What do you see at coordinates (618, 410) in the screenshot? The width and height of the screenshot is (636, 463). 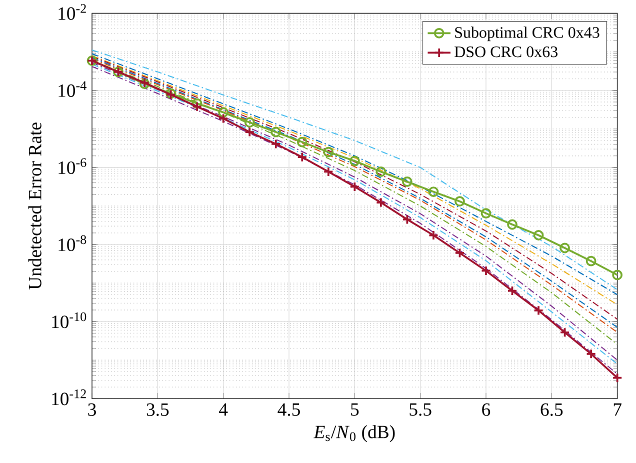 I see `x-tick-label: 7` at bounding box center [618, 410].